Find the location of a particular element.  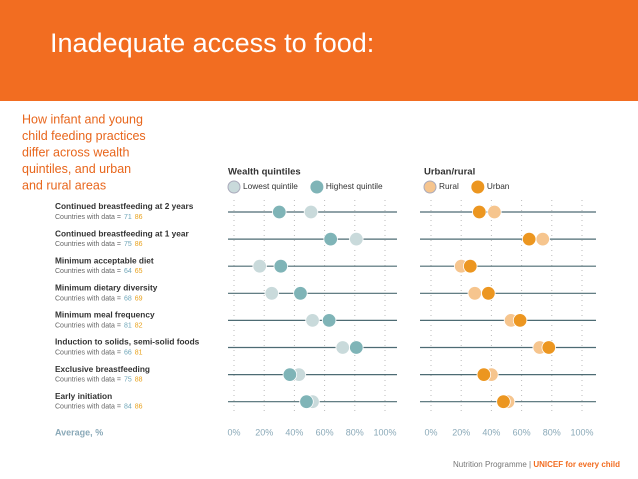

countries-note: Countries with data =8182 is located at coordinates (99, 325).